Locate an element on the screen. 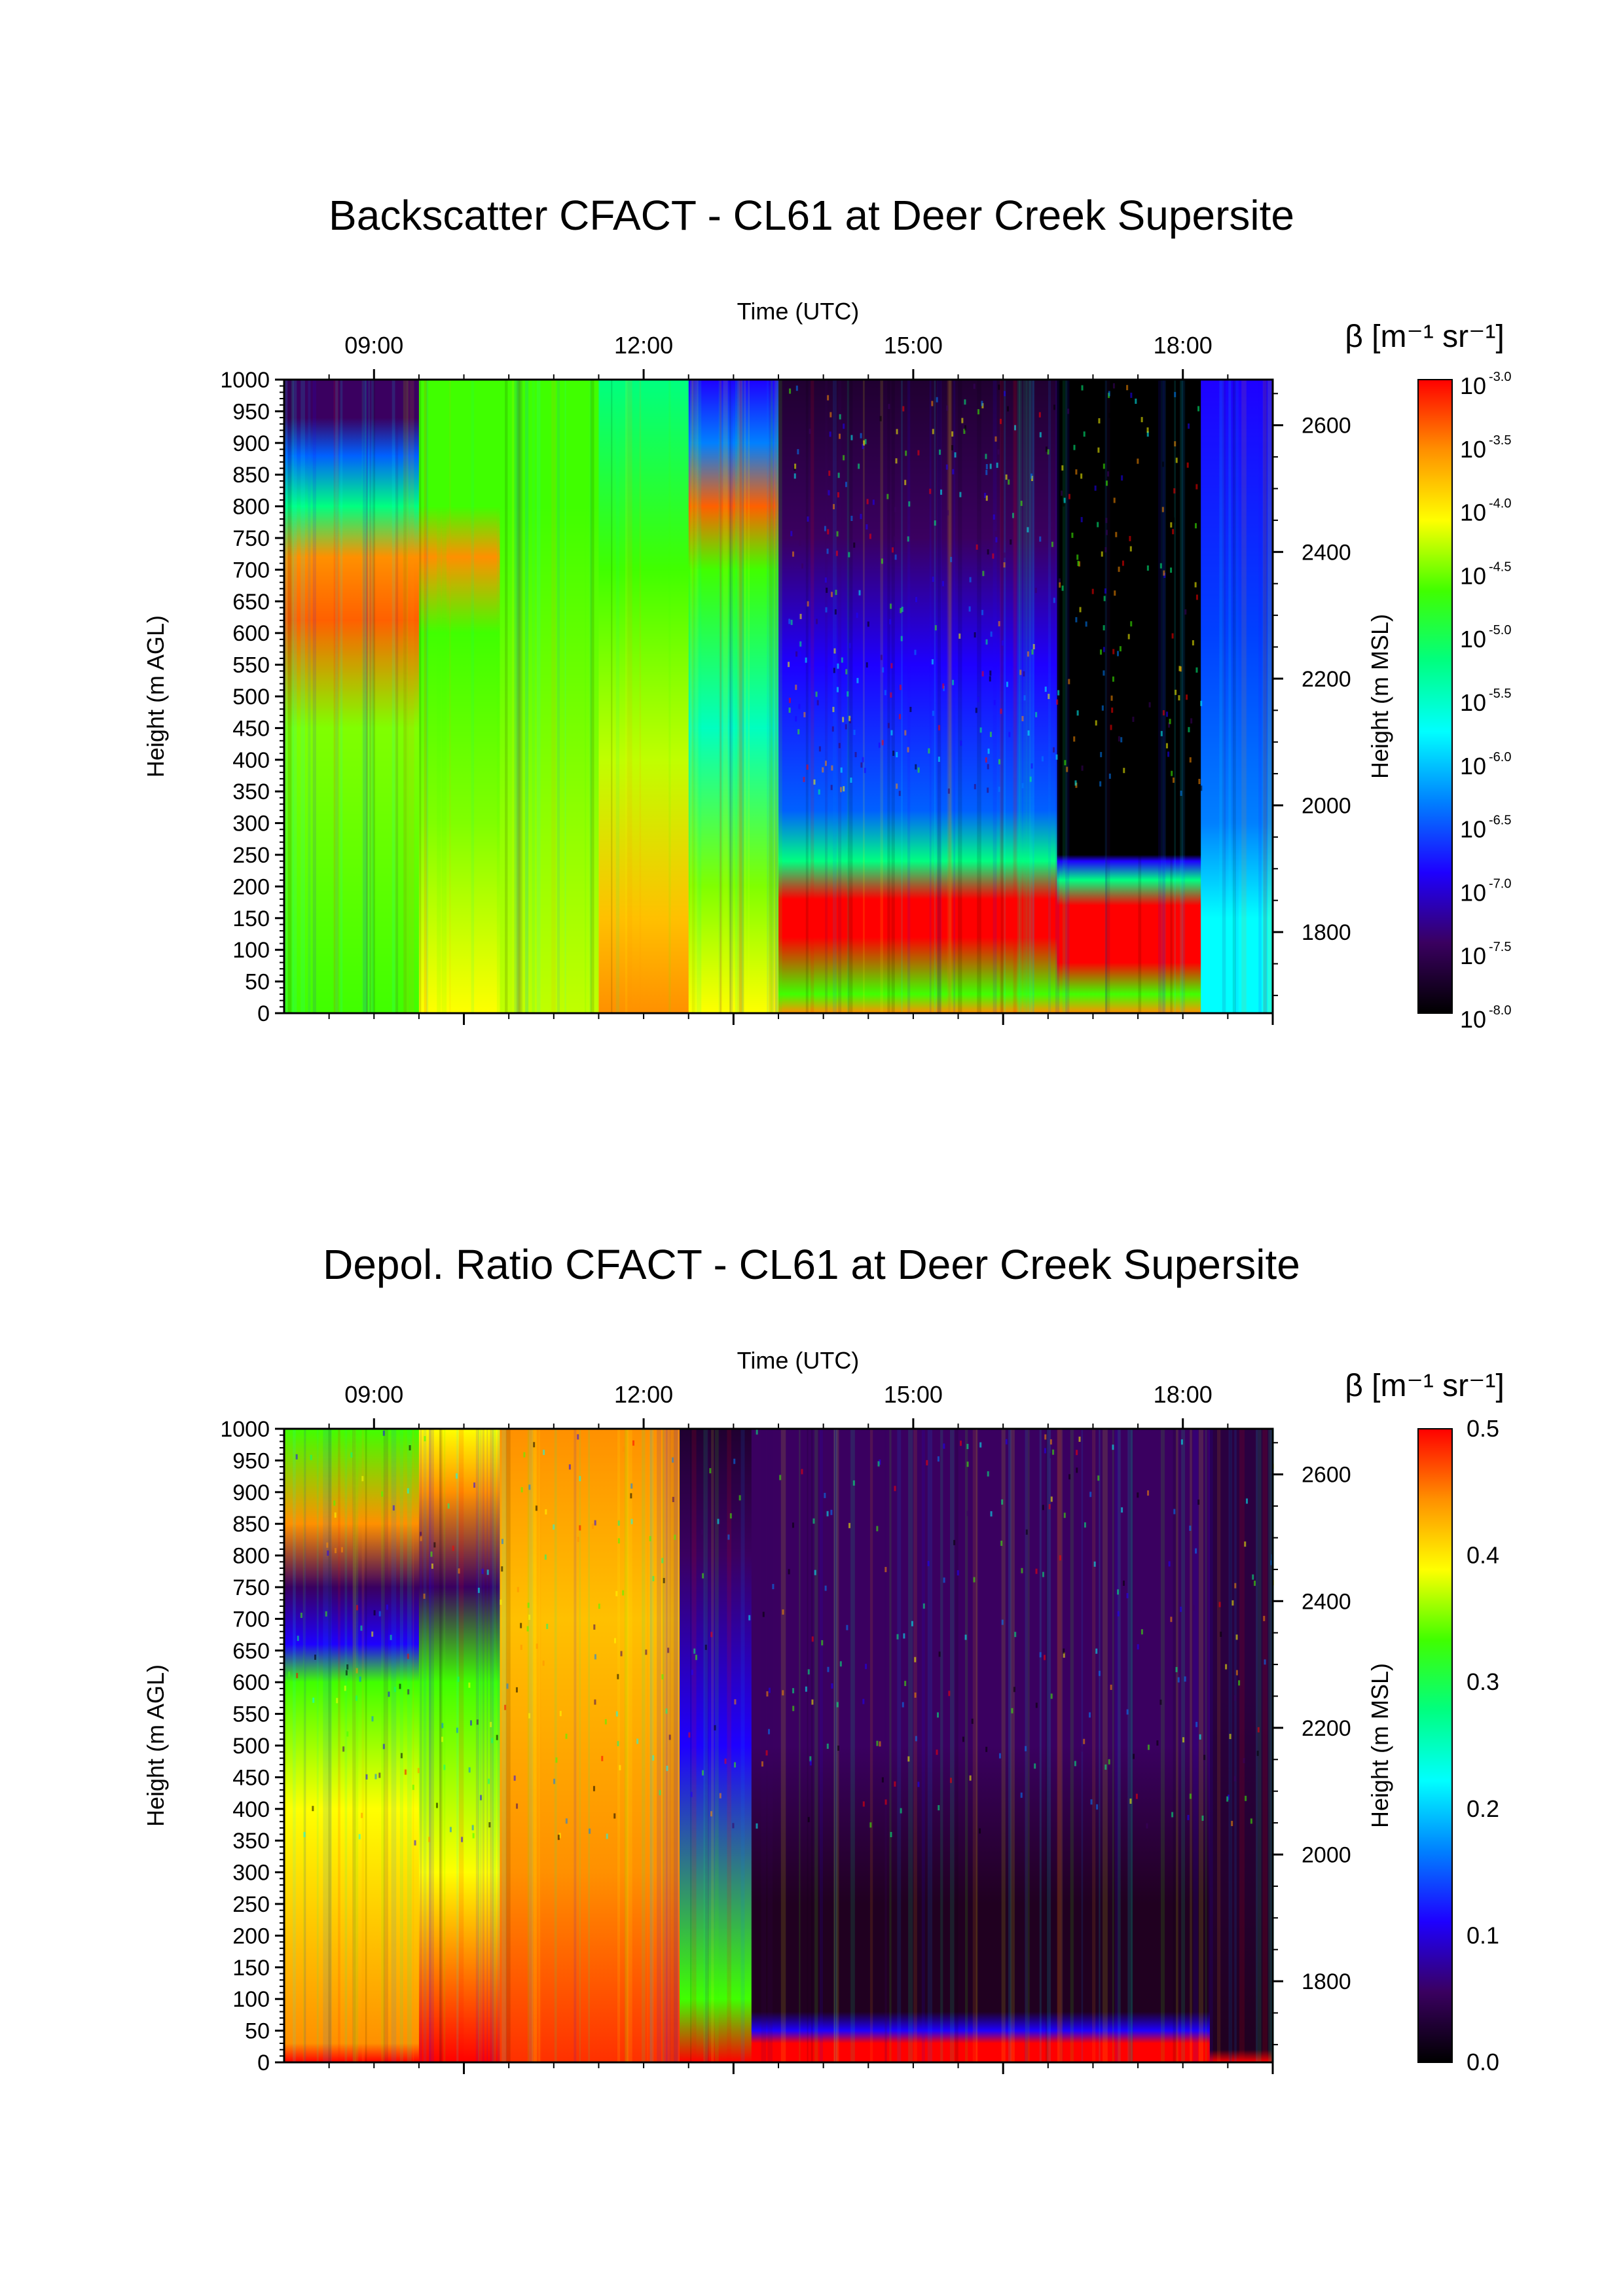  colorbar-tick-label: 10 is located at coordinates (1473, 892).